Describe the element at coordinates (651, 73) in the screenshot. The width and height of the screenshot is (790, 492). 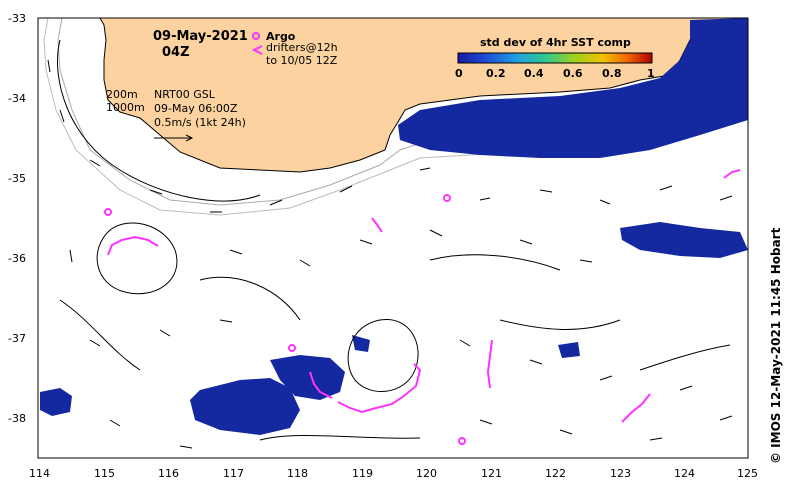
I see `colorbar-tick-5: 1` at that location.